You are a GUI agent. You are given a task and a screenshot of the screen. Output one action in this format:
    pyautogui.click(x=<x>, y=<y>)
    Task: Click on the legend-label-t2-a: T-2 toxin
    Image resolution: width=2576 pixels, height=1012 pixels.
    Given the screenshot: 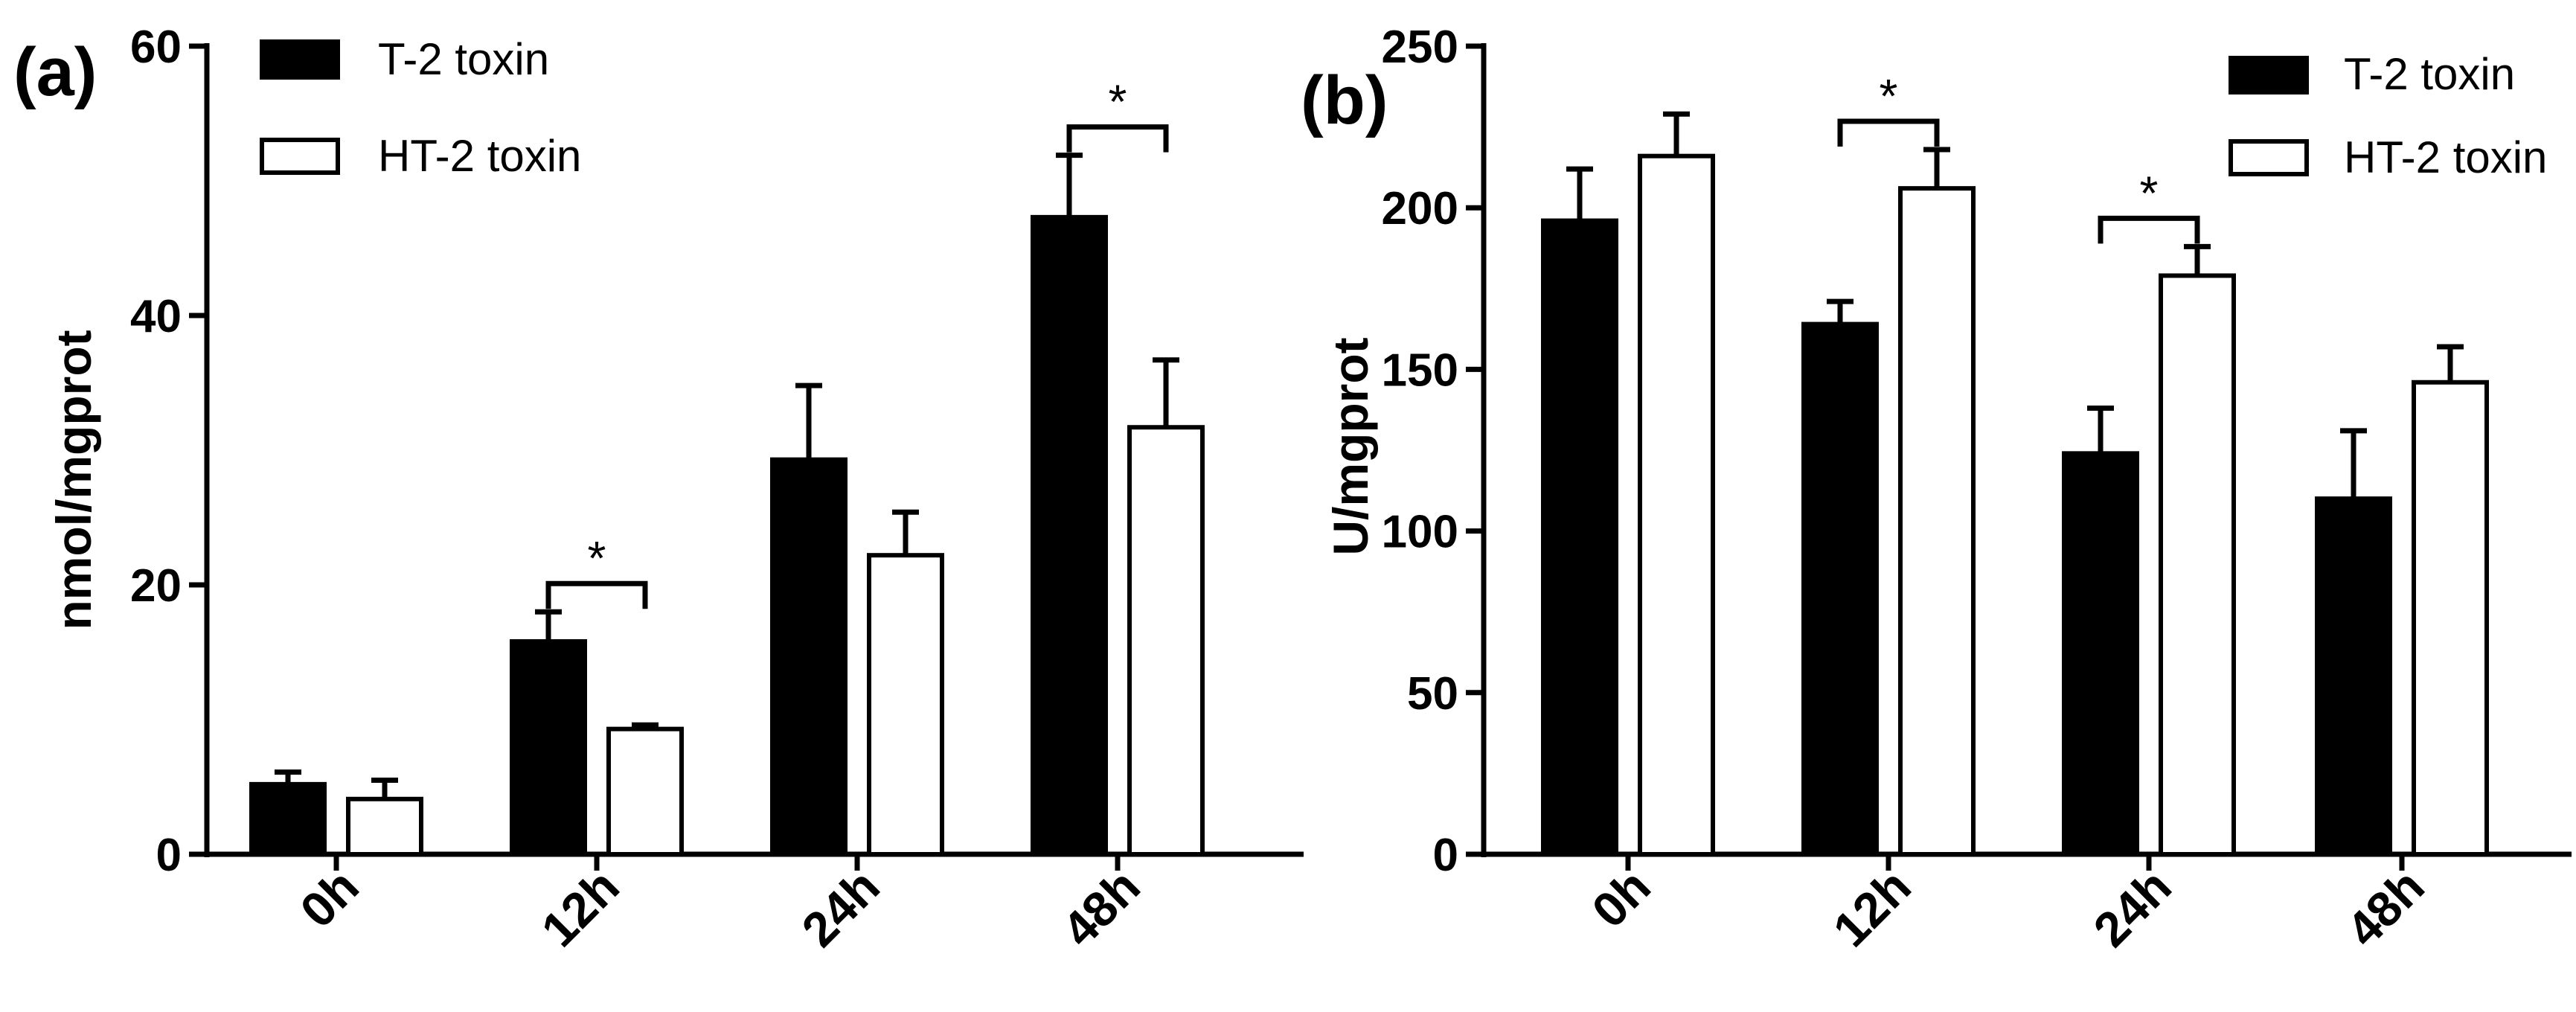 What is the action you would take?
    pyautogui.click(x=463, y=59)
    